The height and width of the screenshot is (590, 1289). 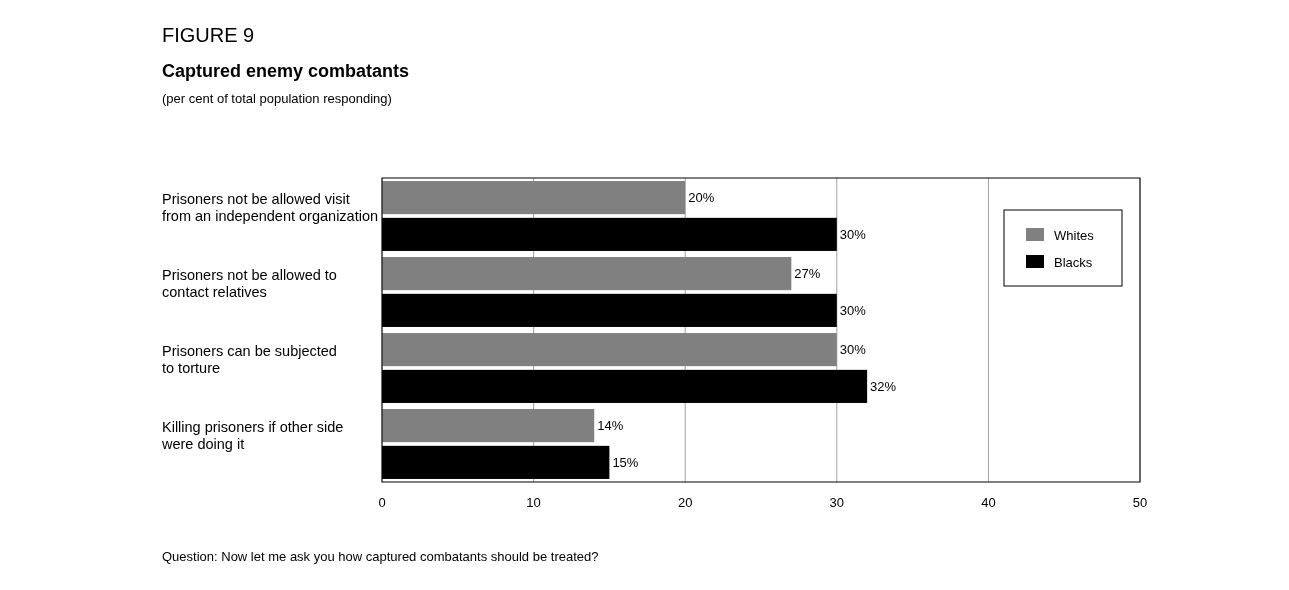 I want to click on y-tick-label: Prisoners not be allowed to contact relatives, so click(x=249, y=284).